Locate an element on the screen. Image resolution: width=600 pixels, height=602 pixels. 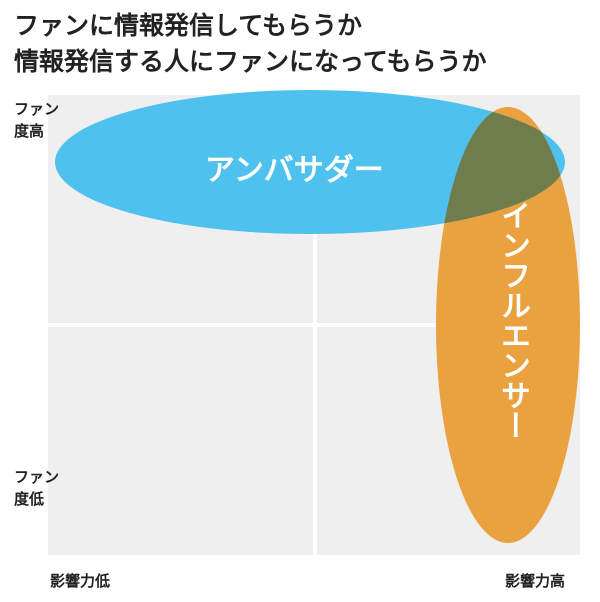
x-high-label: 影響力高 is located at coordinates (535, 581).